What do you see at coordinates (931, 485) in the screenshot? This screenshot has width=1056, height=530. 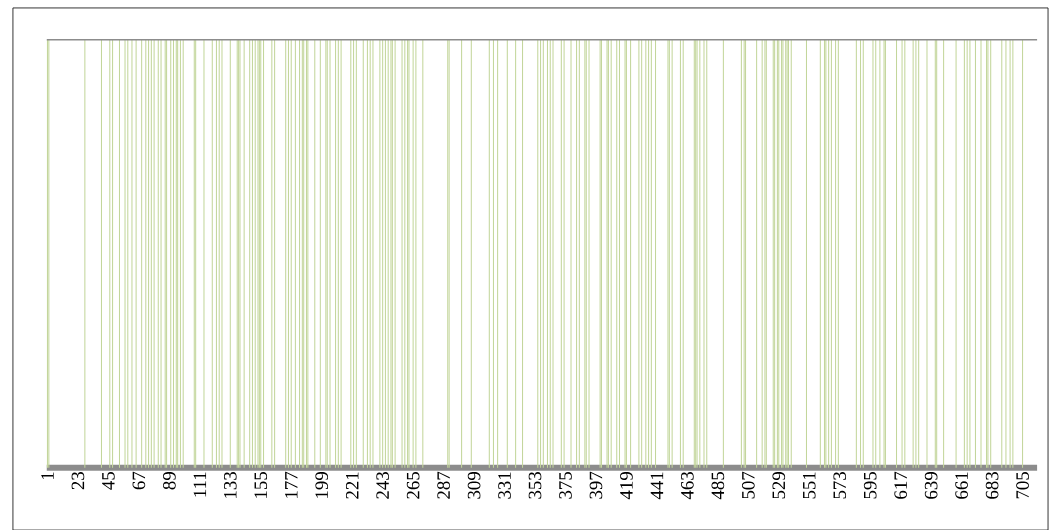 I see `x-tick-label: 639` at bounding box center [931, 485].